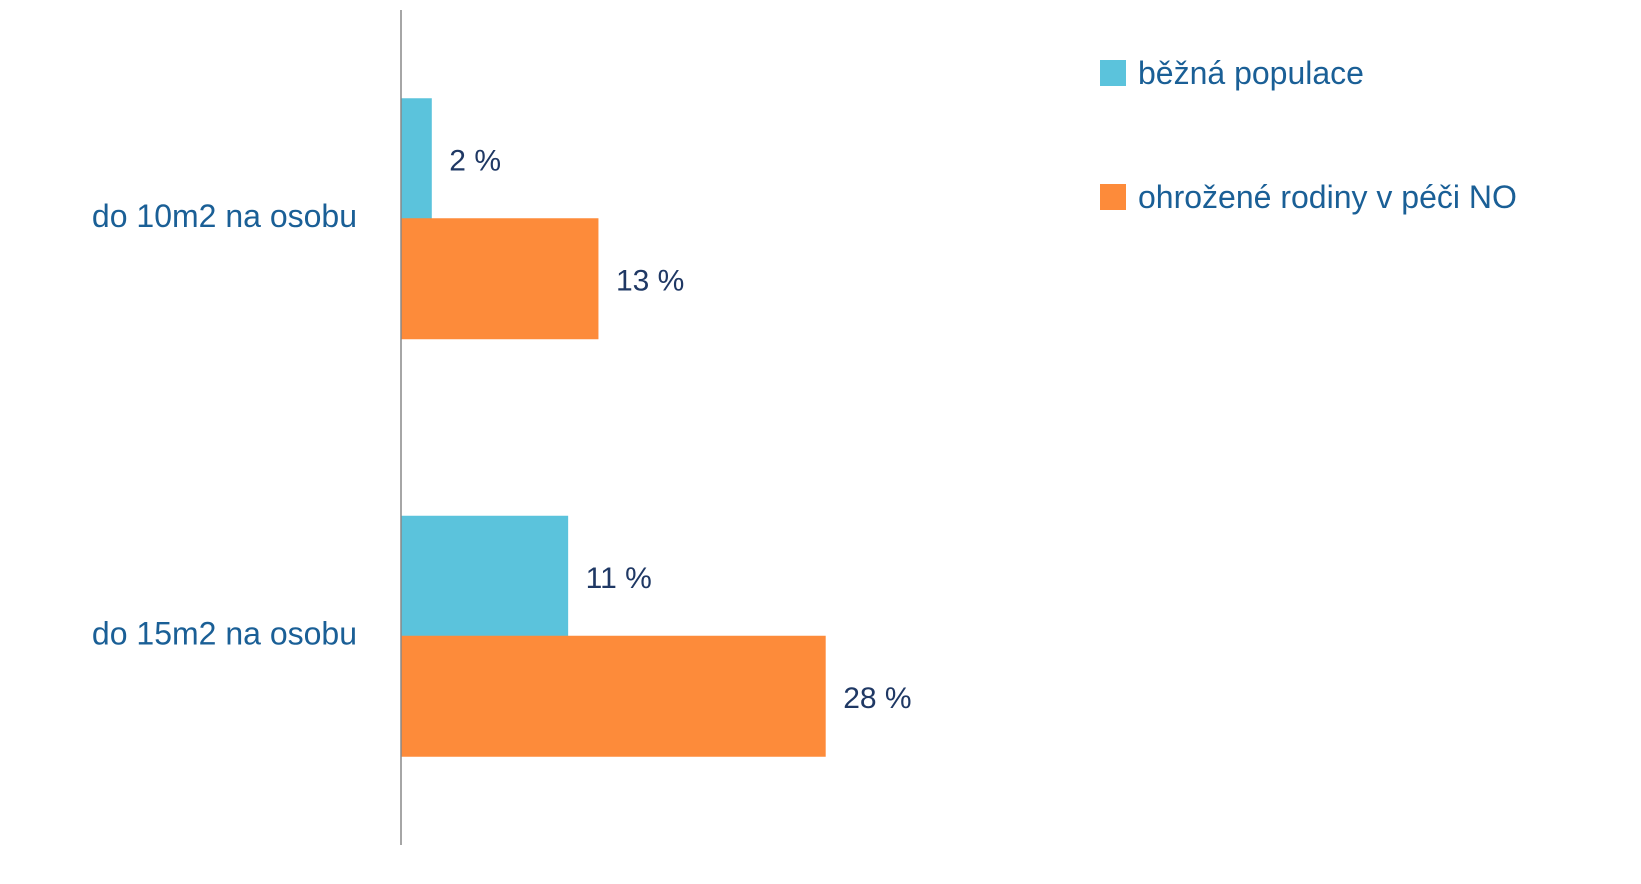 This screenshot has height=884, width=1641. Describe the element at coordinates (619, 578) in the screenshot. I see `data-label: 11 %` at that location.